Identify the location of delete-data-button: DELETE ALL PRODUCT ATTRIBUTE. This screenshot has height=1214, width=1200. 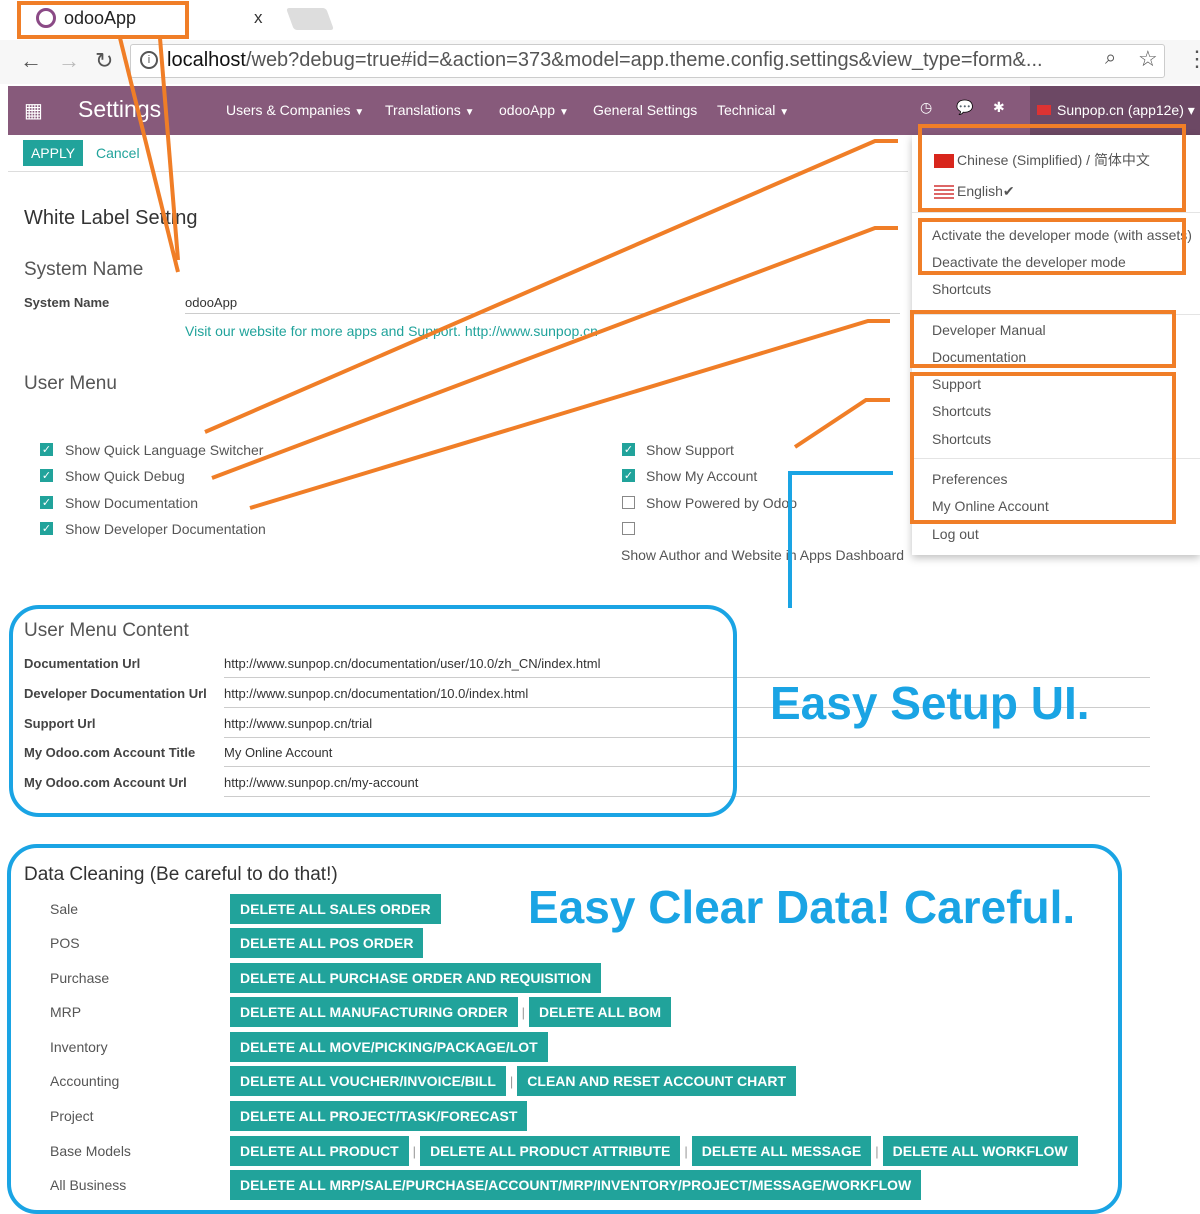
(550, 1151).